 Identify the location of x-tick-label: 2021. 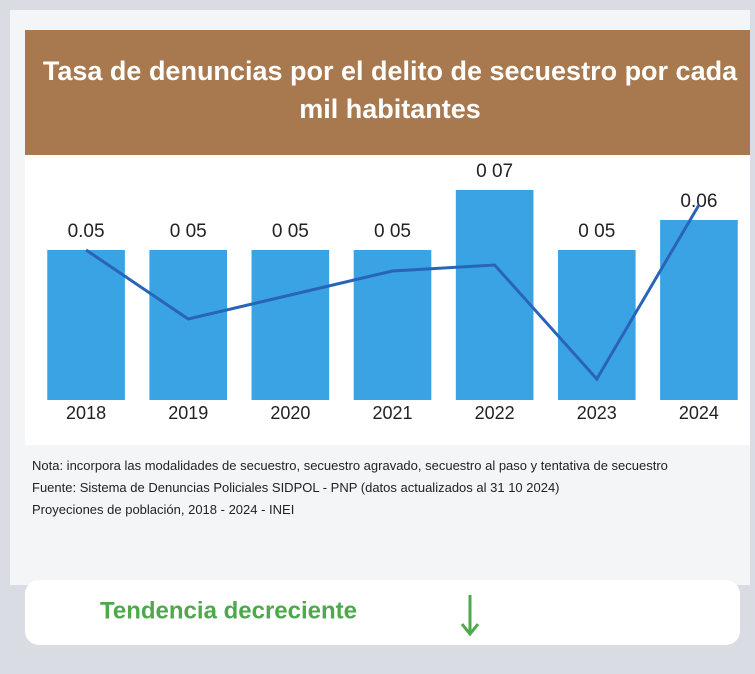
(392, 413).